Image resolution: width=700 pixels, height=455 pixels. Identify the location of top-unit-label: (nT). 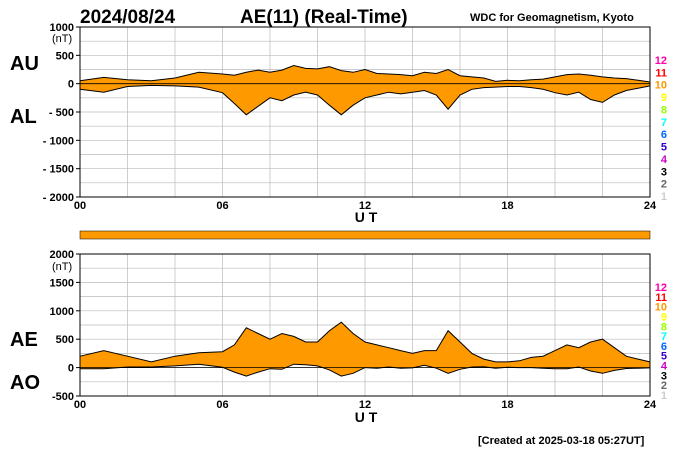
(62, 39).